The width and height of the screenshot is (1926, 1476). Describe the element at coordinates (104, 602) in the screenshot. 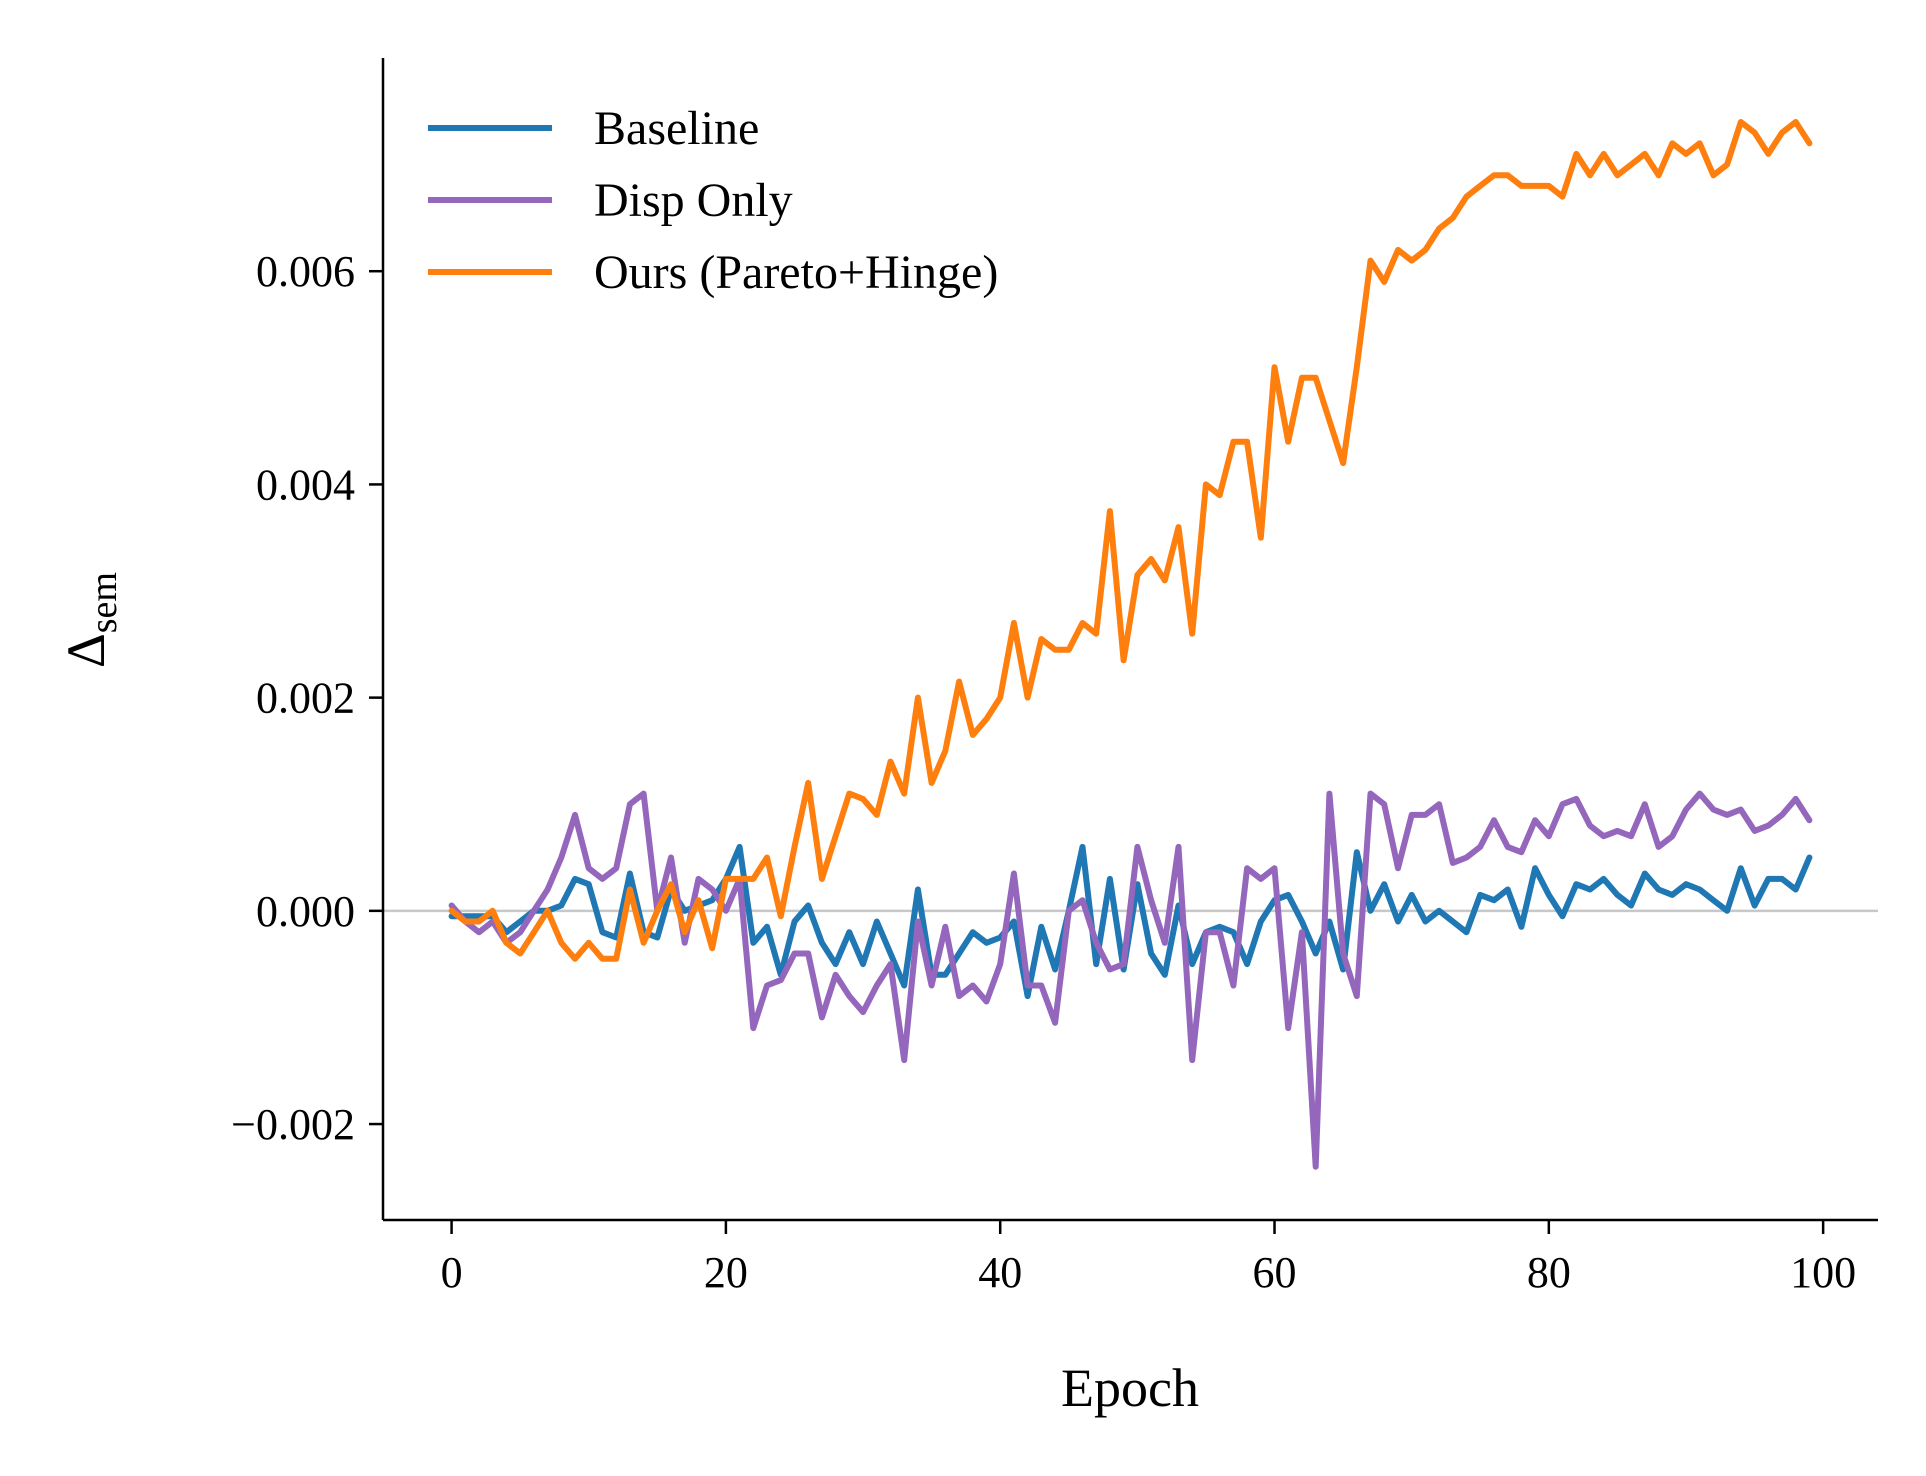

I see `y-axis-label-subscript: sem` at that location.